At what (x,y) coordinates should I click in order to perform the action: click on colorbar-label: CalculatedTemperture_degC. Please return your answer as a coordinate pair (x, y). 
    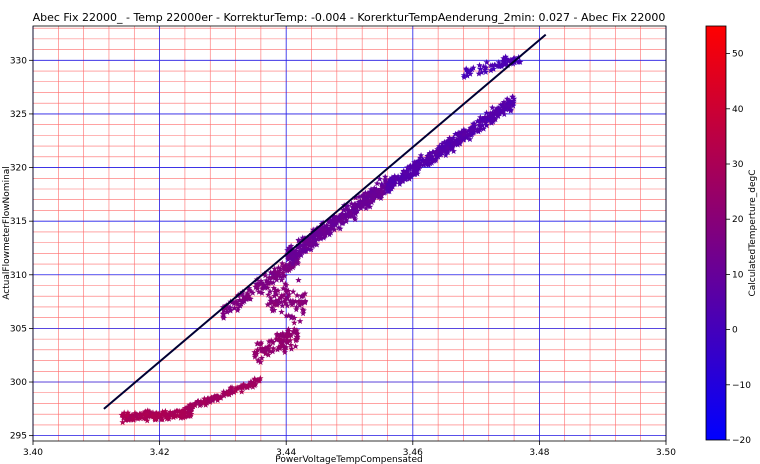
    Looking at the image, I should click on (753, 233).